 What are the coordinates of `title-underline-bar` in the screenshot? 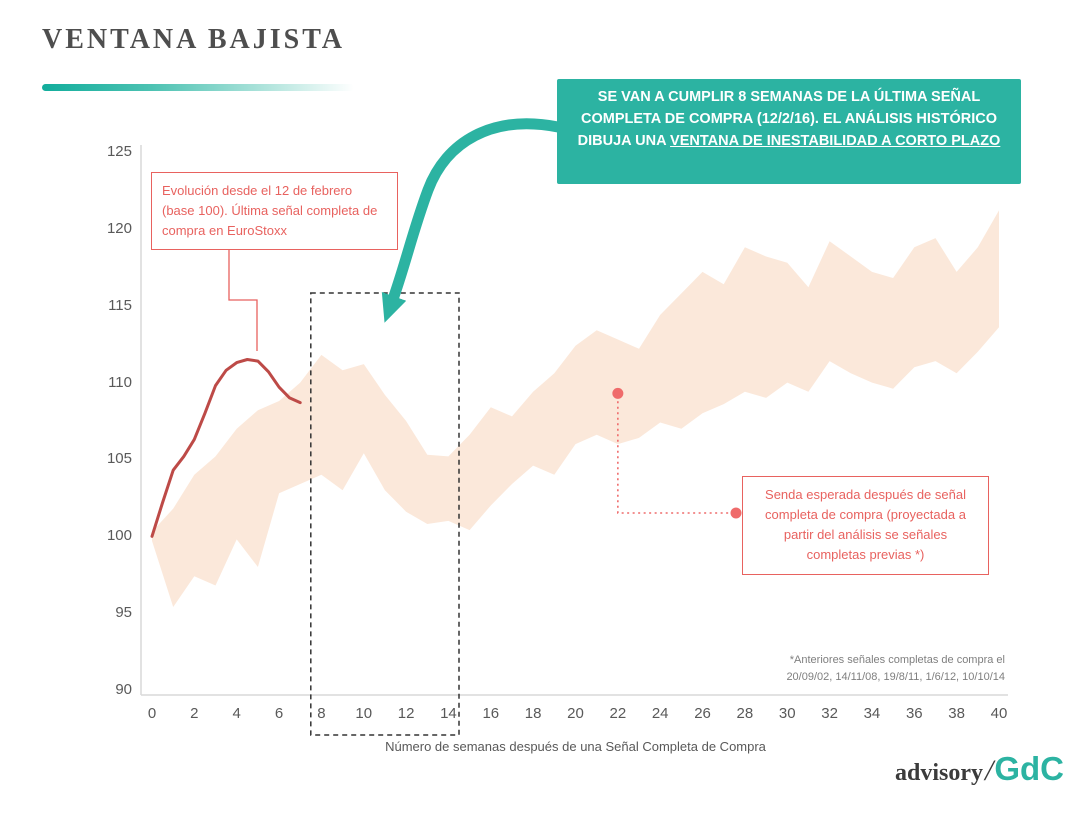 It's located at (198, 87).